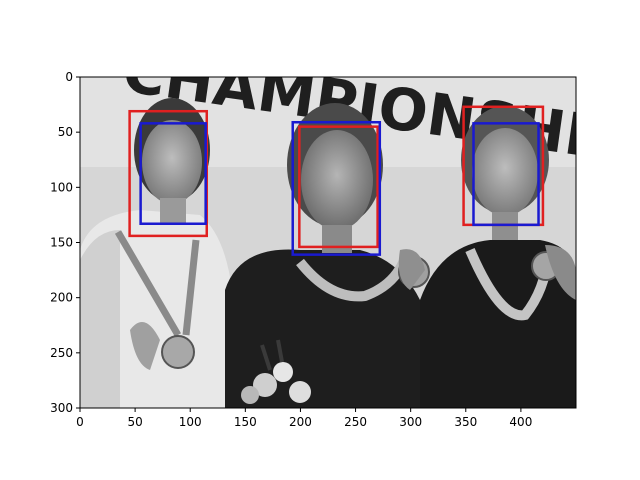  I want to click on y-tick-label: 300, so click(61, 408).